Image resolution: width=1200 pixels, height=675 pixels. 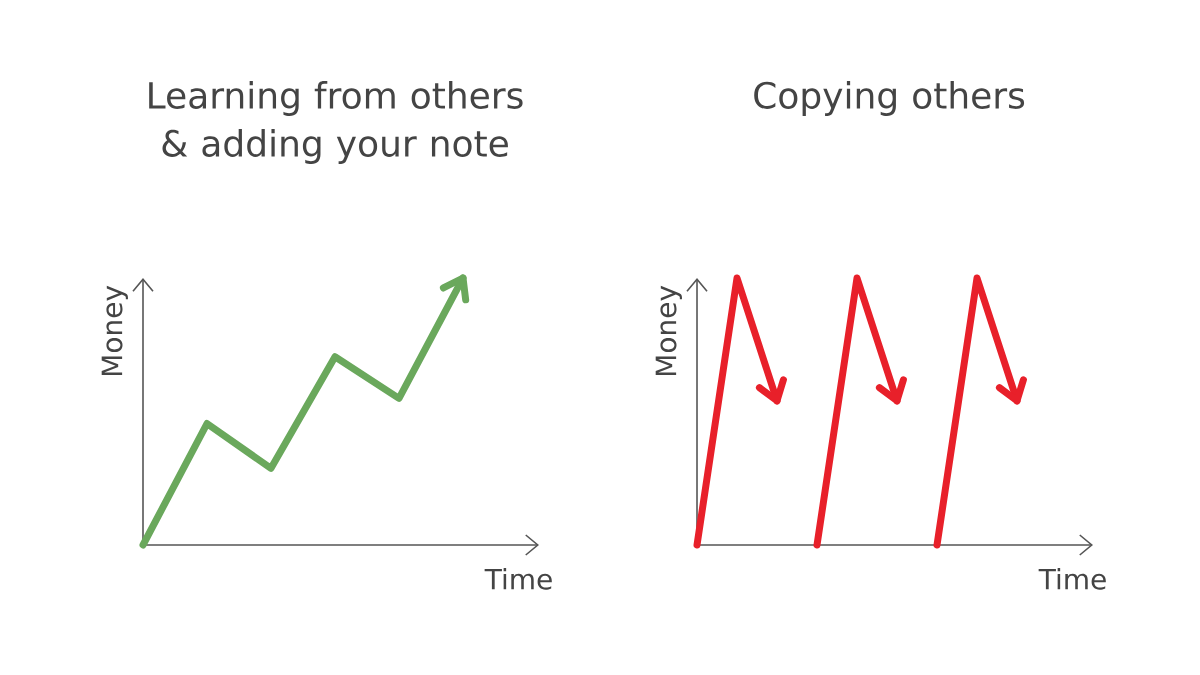 I want to click on chart-title: Copying others, so click(x=889, y=98).